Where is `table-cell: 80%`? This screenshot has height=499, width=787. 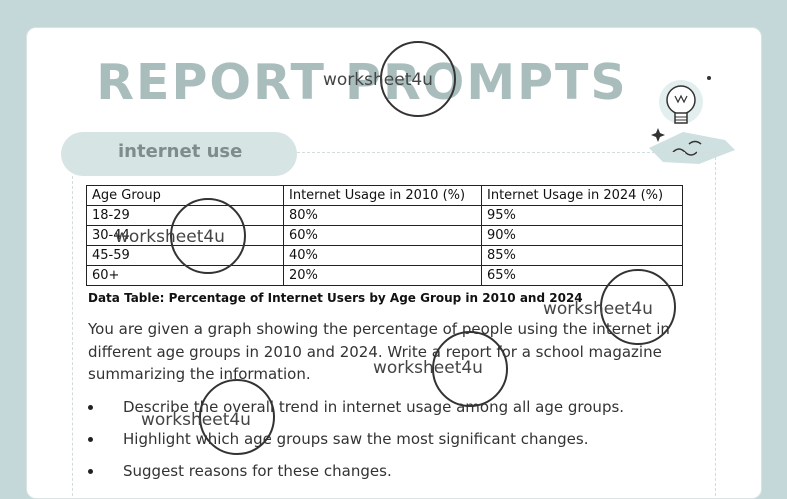 table-cell: 80% is located at coordinates (382, 215).